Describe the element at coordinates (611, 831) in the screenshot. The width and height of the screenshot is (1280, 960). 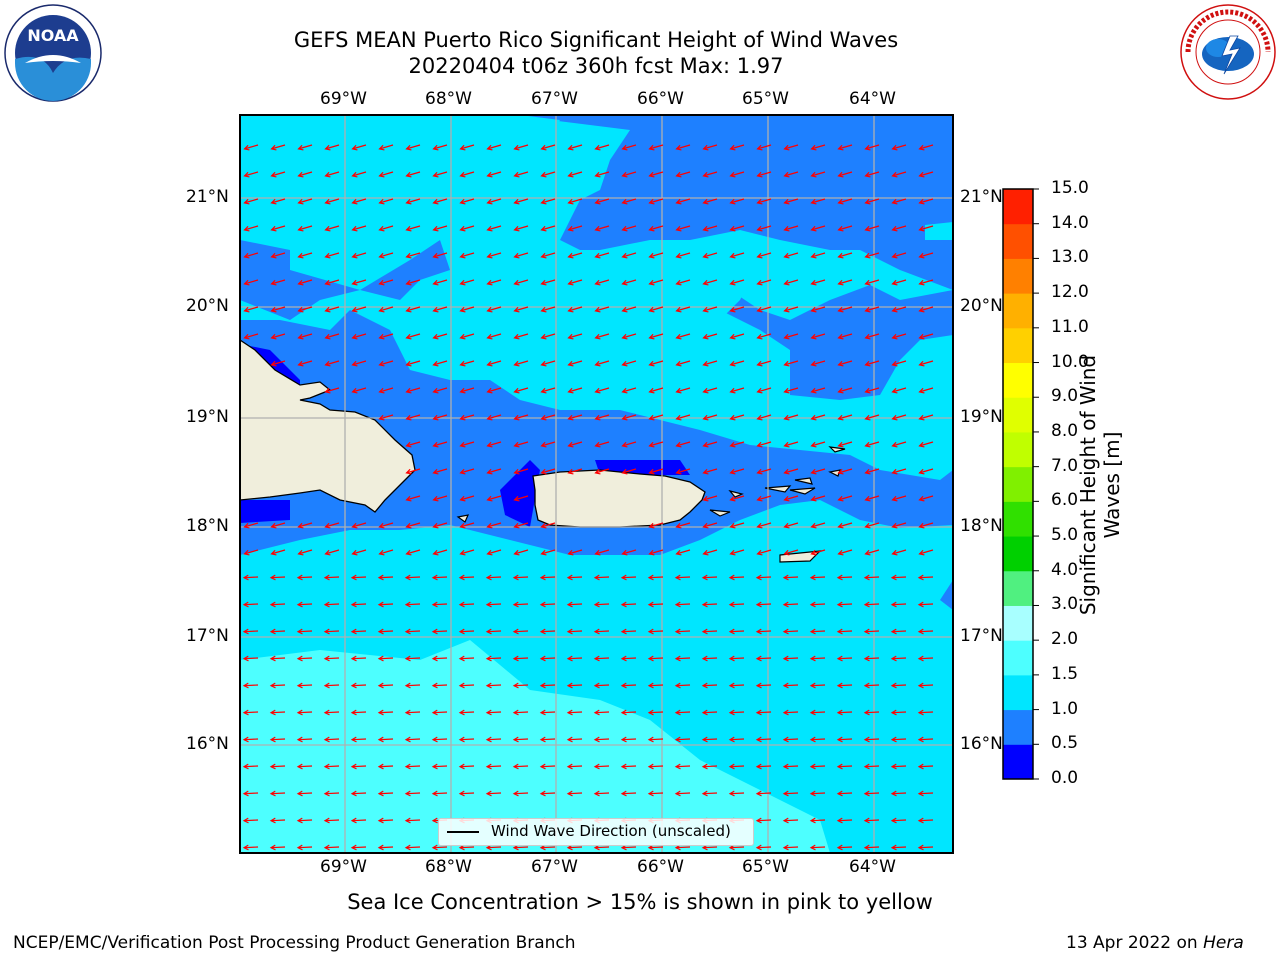
I see `legend-label: Wind Wave Direction (unscaled)` at that location.